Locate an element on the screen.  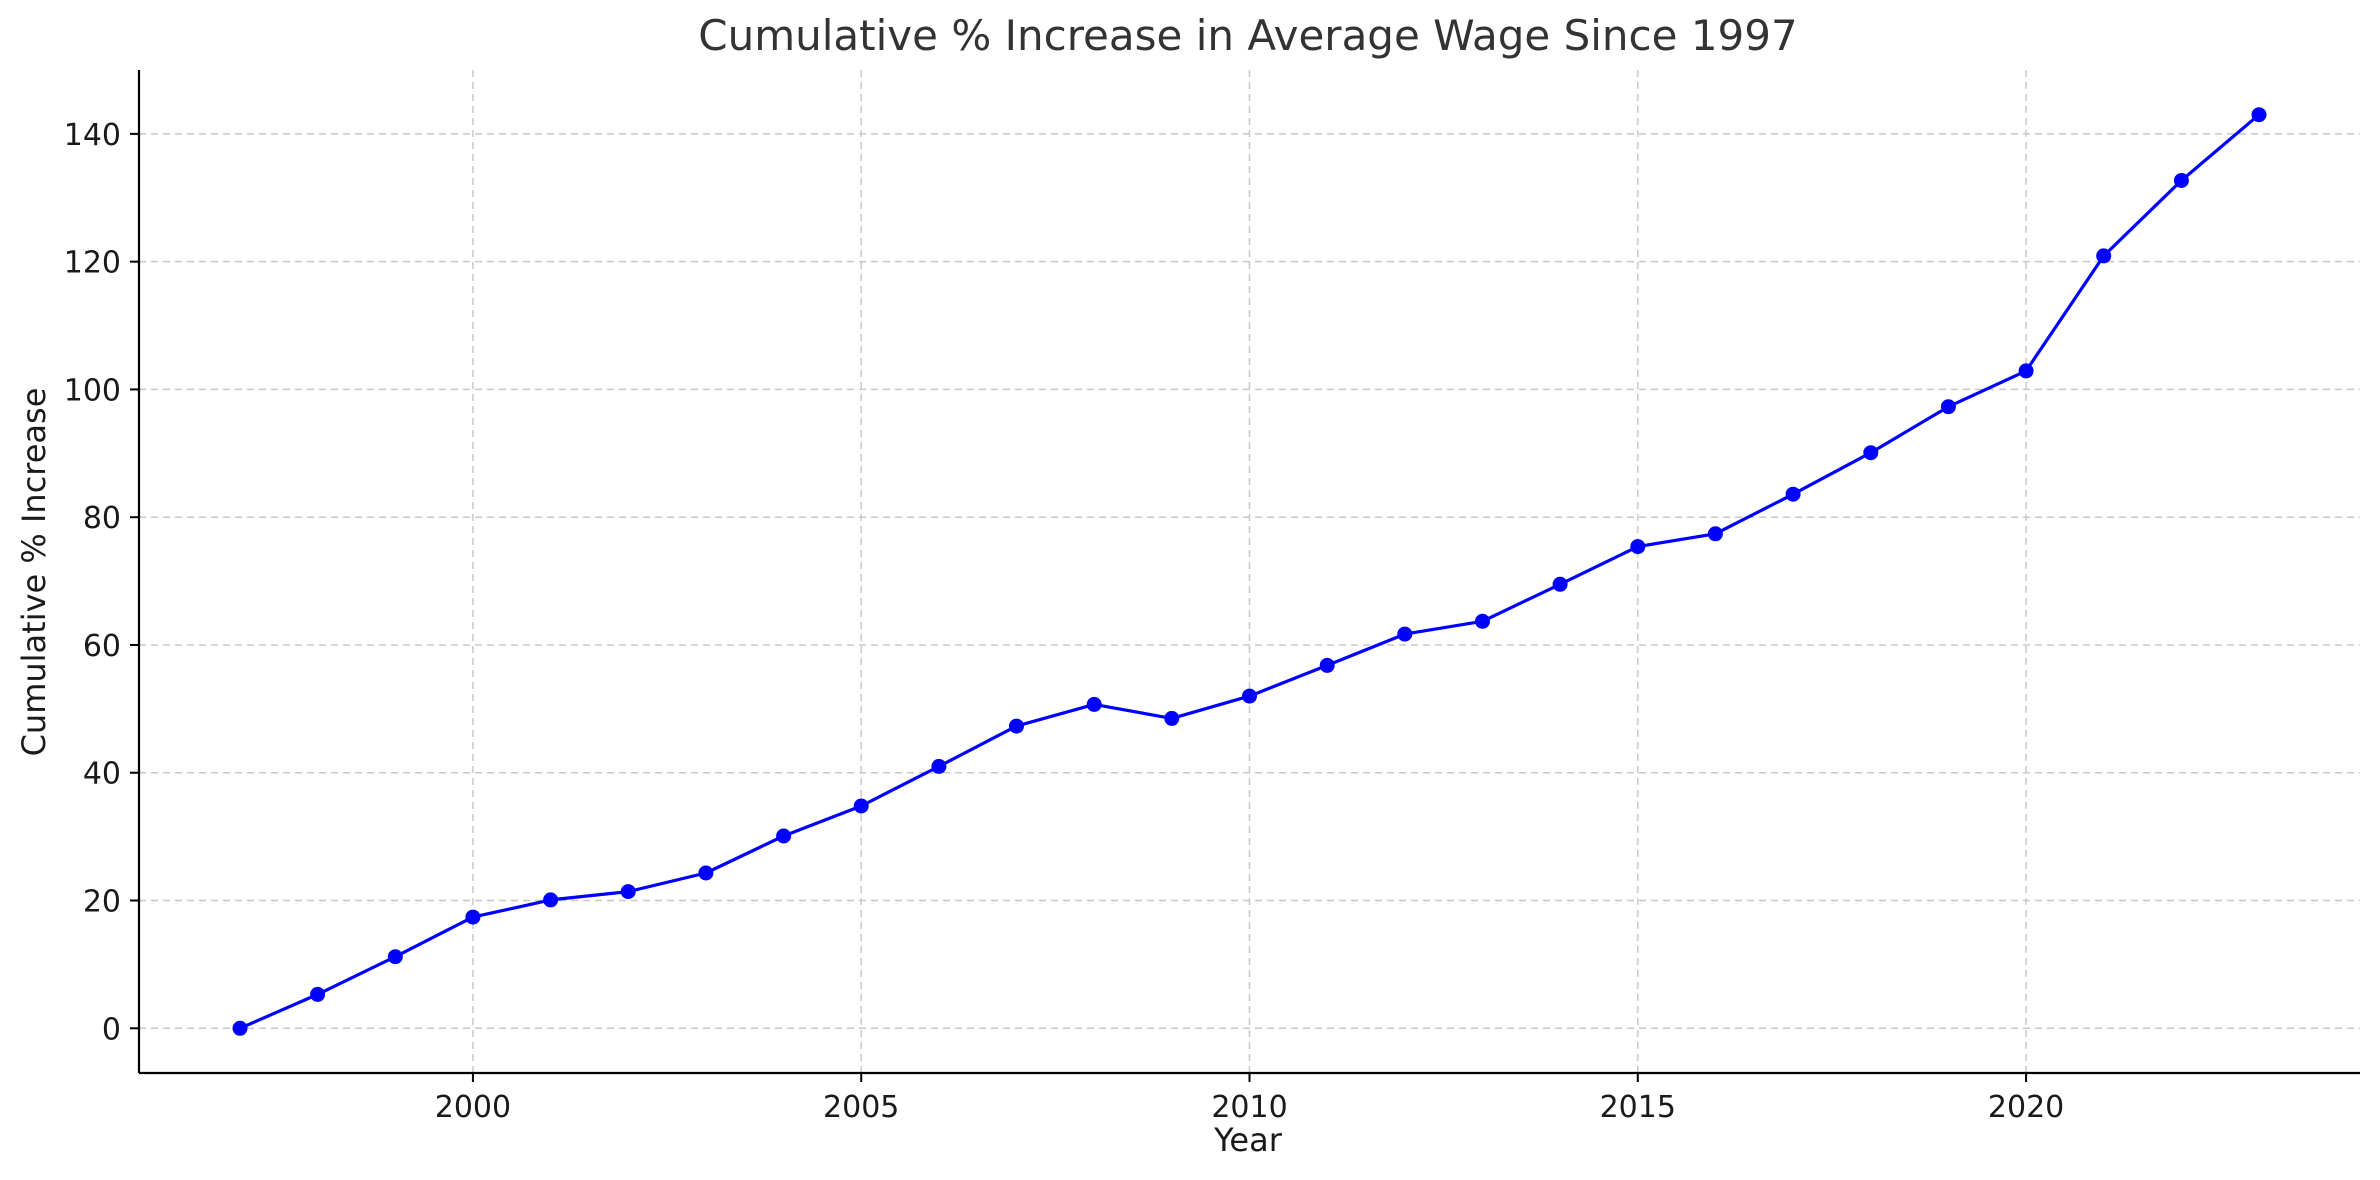
y-tick-label: 60 is located at coordinates (102, 646).